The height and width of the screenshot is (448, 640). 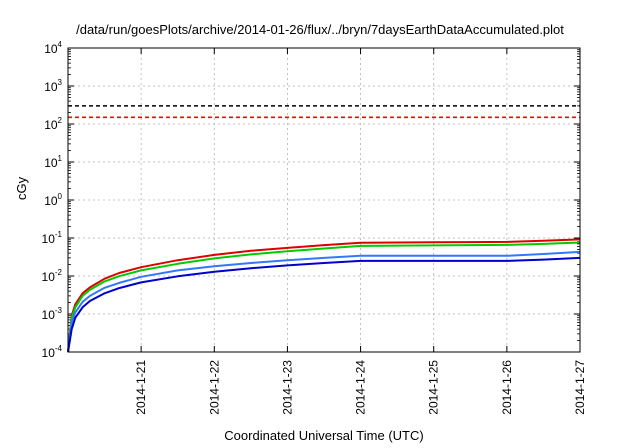 What do you see at coordinates (361, 387) in the screenshot?
I see `x-tick-label: 2014-1-24` at bounding box center [361, 387].